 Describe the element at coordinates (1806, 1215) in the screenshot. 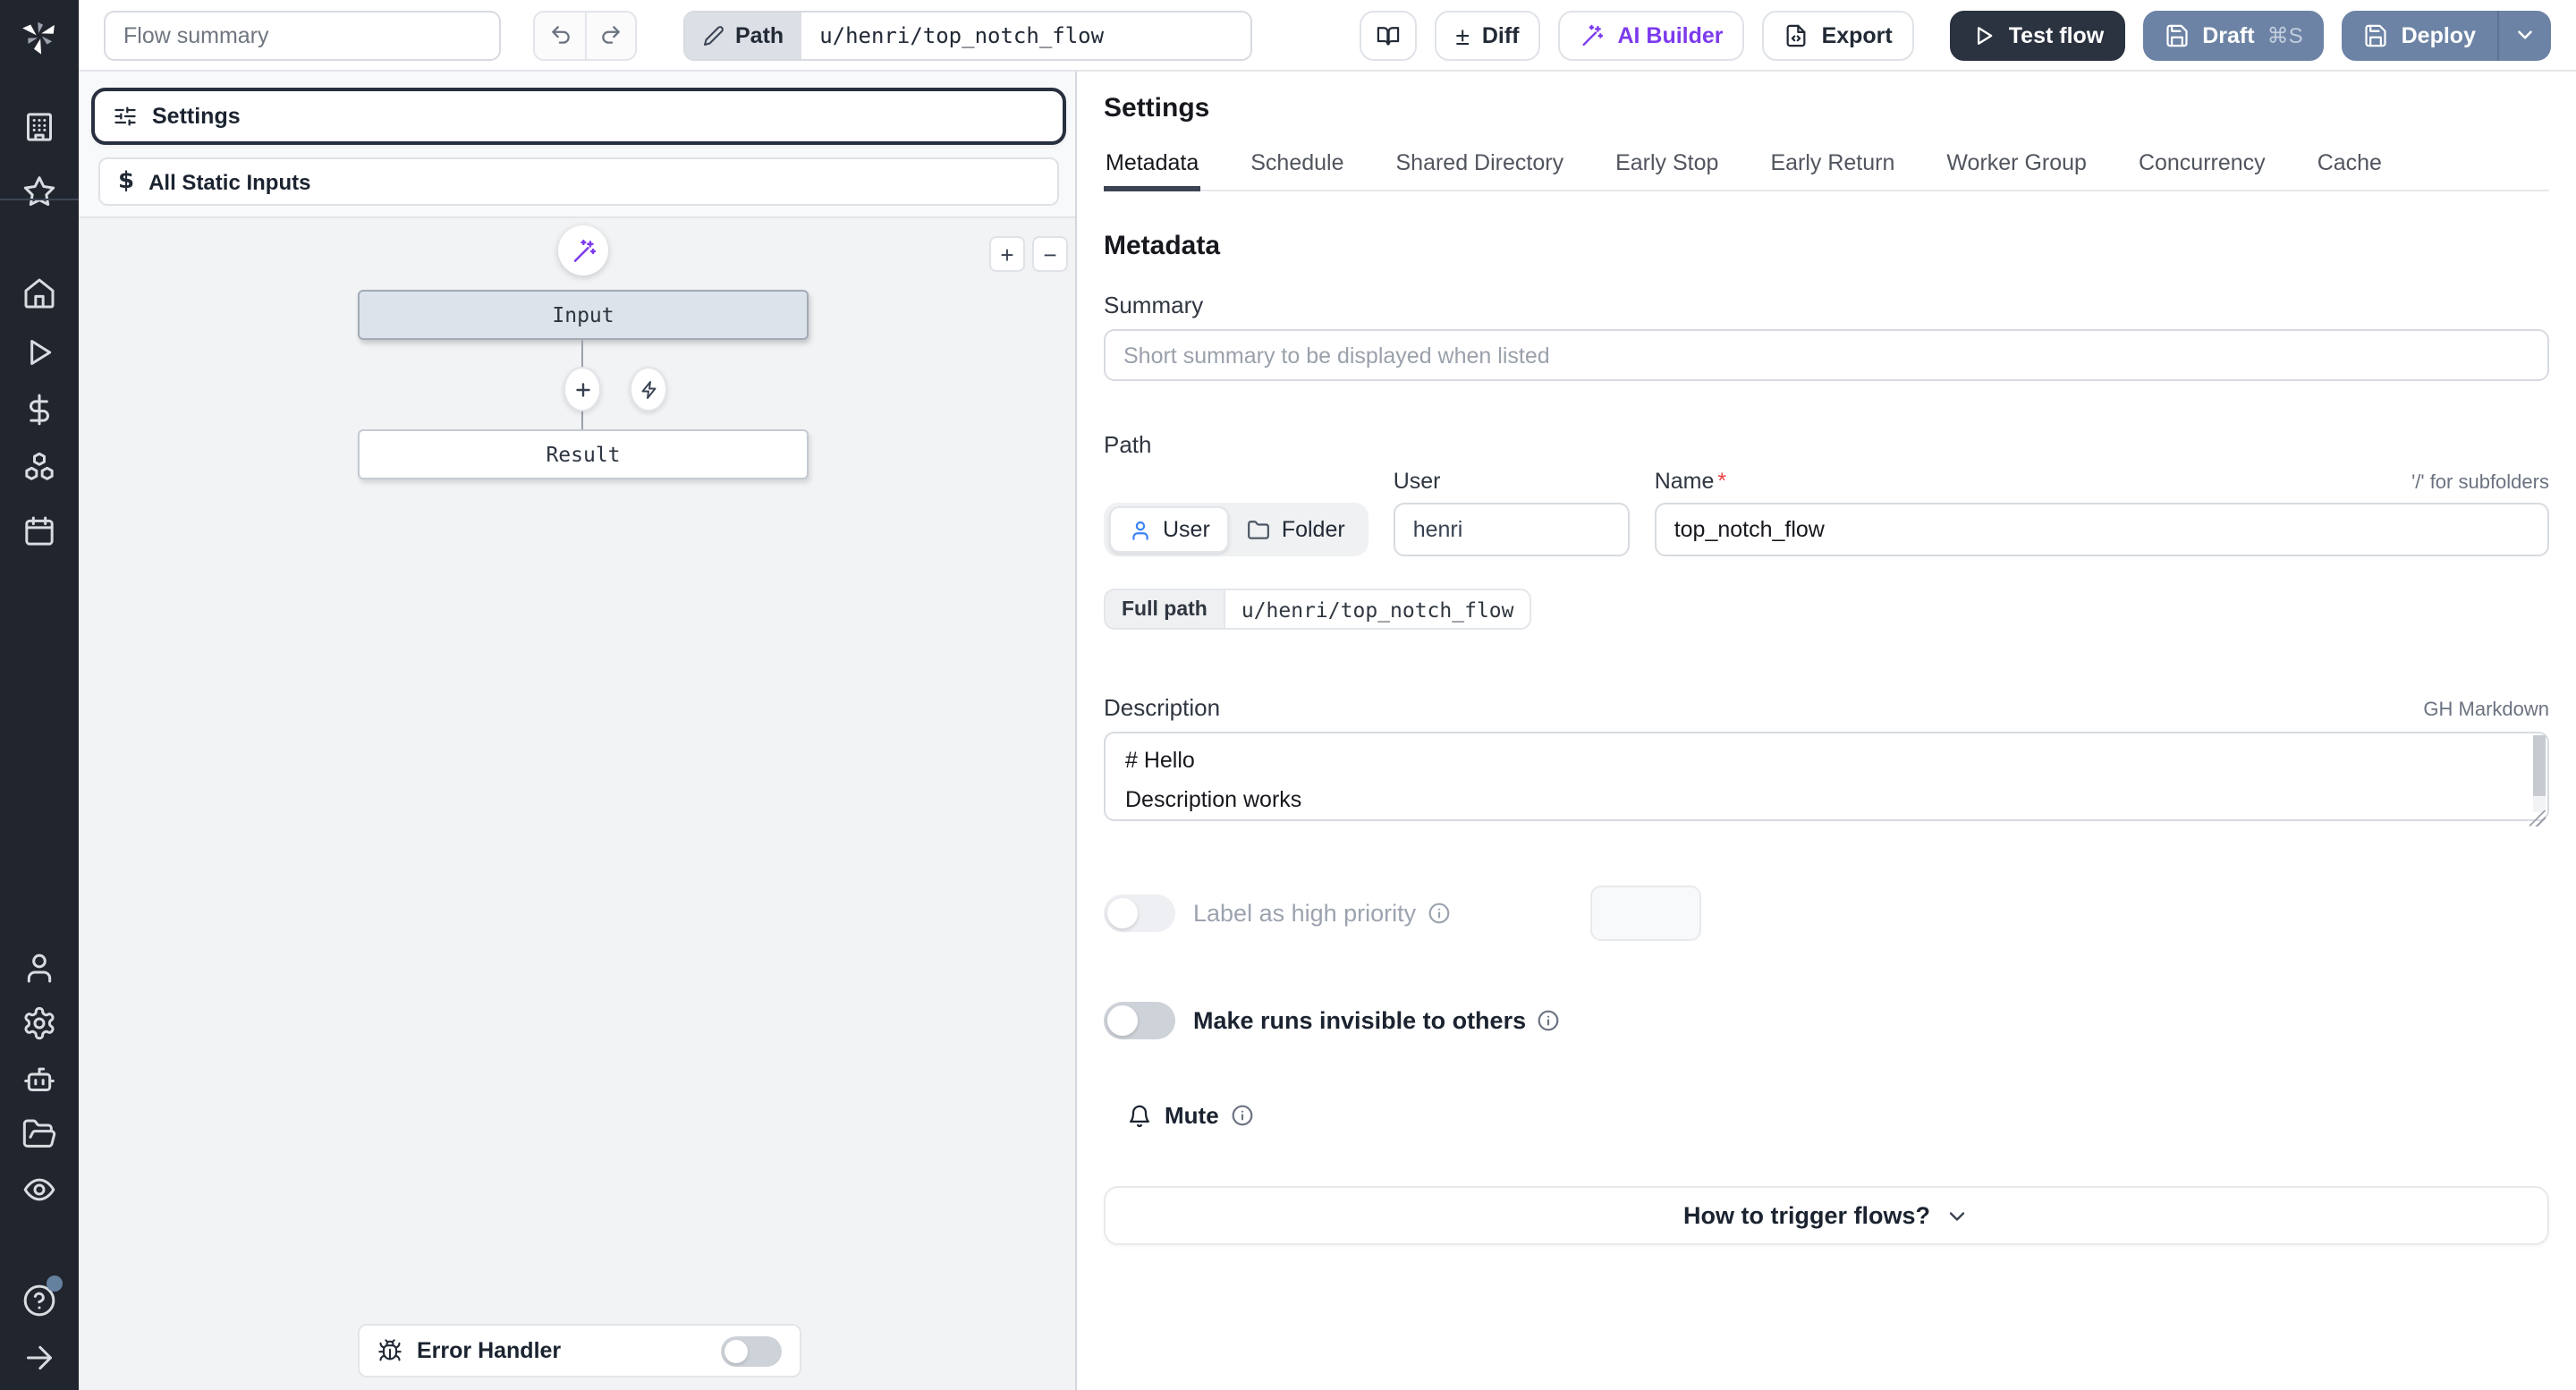

I see `how-to-trigger-flows-label: How to trigger flows?` at that location.